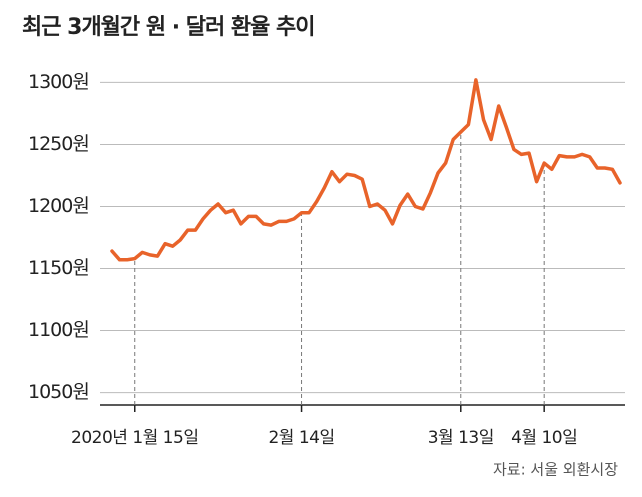 The width and height of the screenshot is (642, 497). What do you see at coordinates (58, 82) in the screenshot?
I see `y-tick-label: 1300원` at bounding box center [58, 82].